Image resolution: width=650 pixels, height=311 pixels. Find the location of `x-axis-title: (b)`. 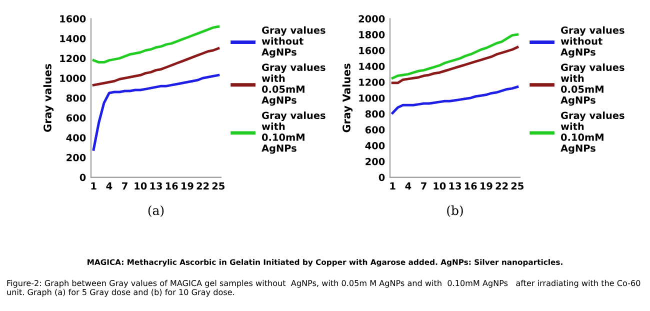

x-axis-title: (b) is located at coordinates (455, 211).